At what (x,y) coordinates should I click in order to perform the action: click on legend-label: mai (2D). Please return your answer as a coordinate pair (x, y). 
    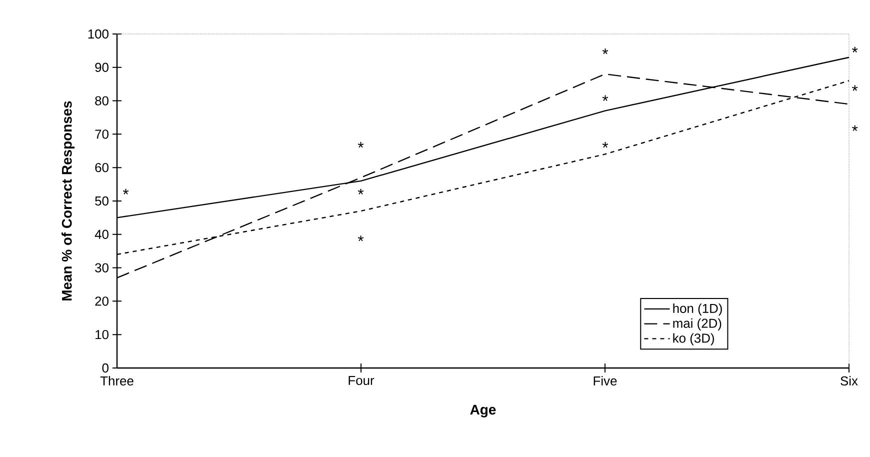
    Looking at the image, I should click on (697, 324).